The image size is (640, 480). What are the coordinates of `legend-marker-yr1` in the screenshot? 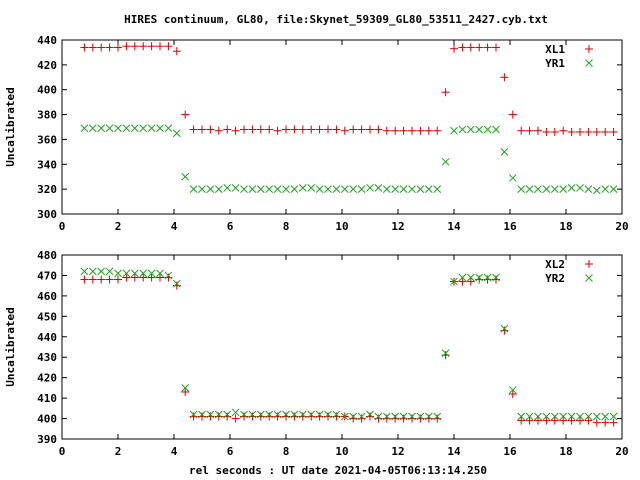 It's located at (589, 63).